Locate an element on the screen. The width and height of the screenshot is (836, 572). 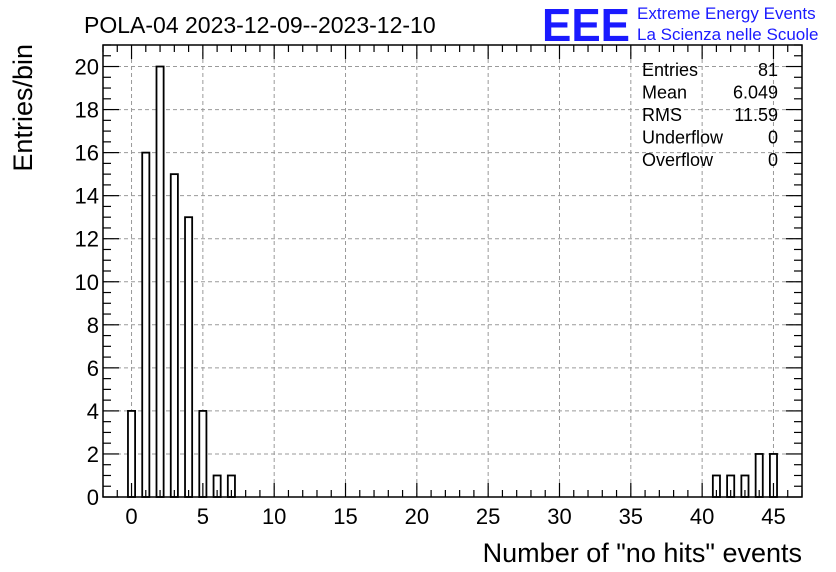
stats-name: Overflow is located at coordinates (678, 160).